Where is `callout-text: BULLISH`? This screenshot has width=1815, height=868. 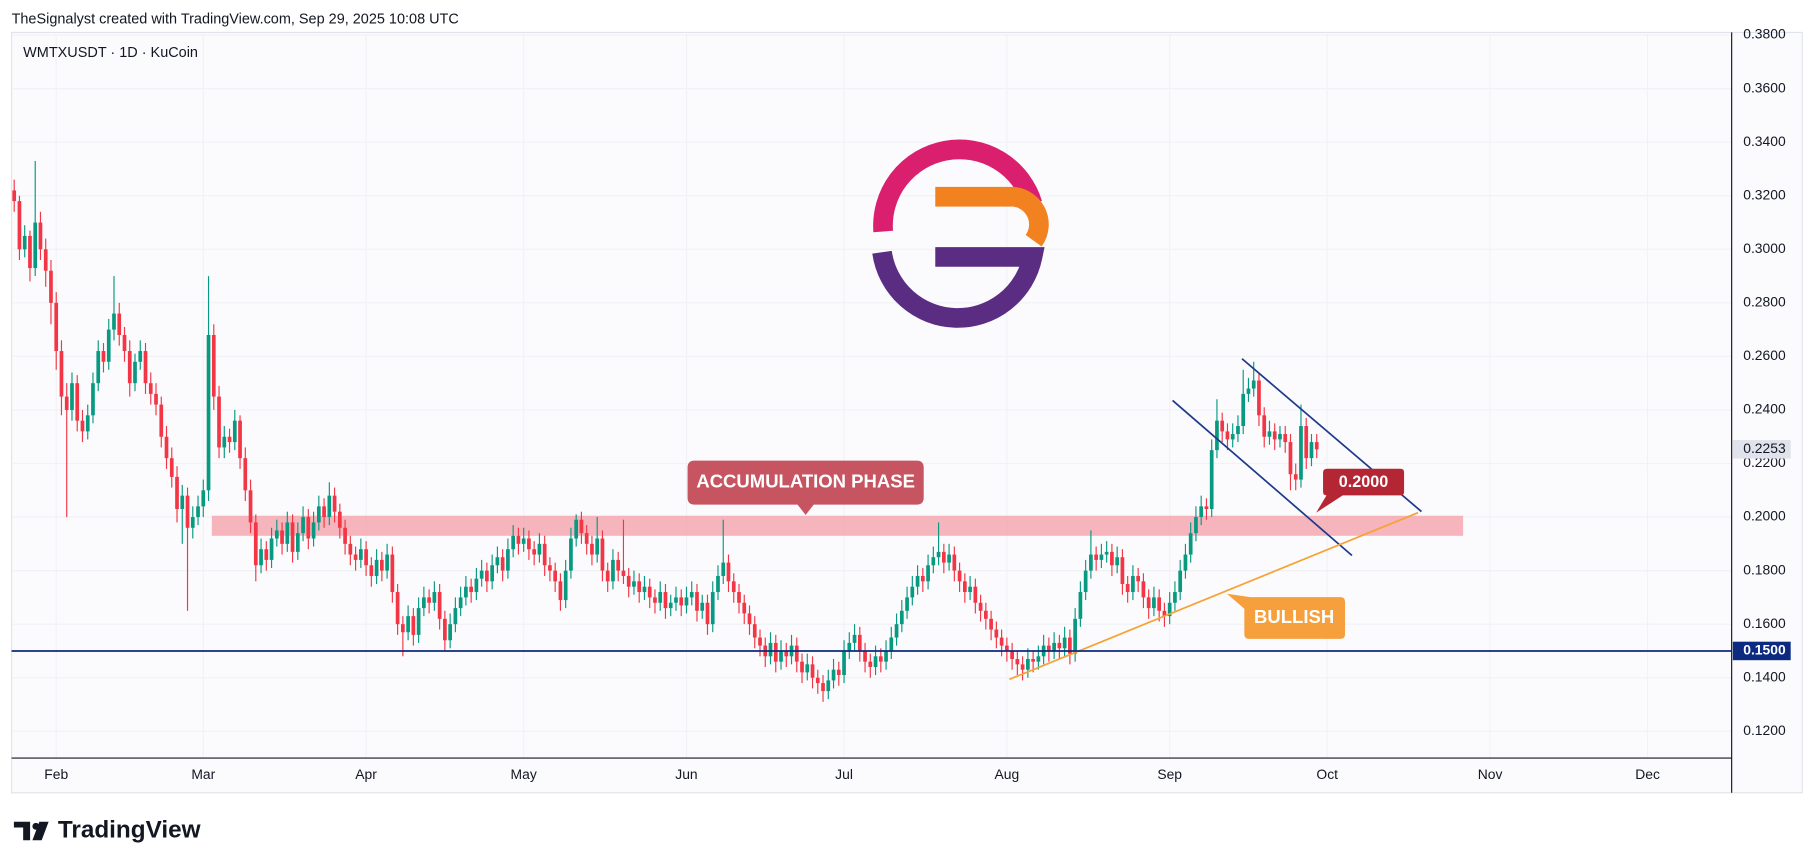
callout-text: BULLISH is located at coordinates (1294, 616).